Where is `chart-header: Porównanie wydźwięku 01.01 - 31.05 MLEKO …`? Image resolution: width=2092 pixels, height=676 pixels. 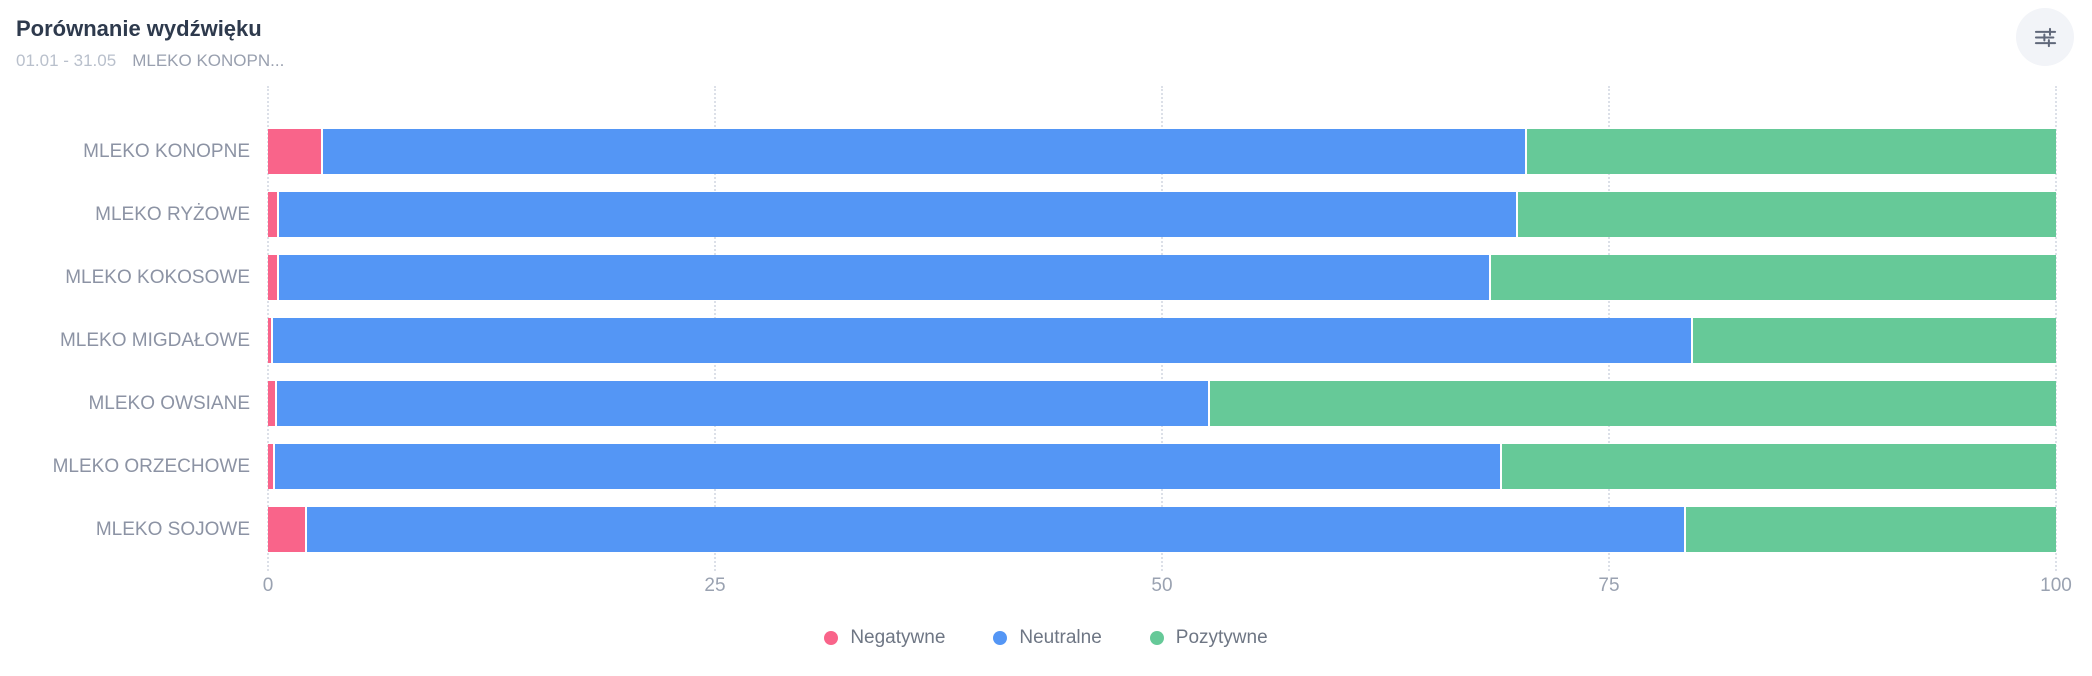
chart-header: Porównanie wydźwięku 01.01 - 31.05 MLEKO … is located at coordinates (1046, 36).